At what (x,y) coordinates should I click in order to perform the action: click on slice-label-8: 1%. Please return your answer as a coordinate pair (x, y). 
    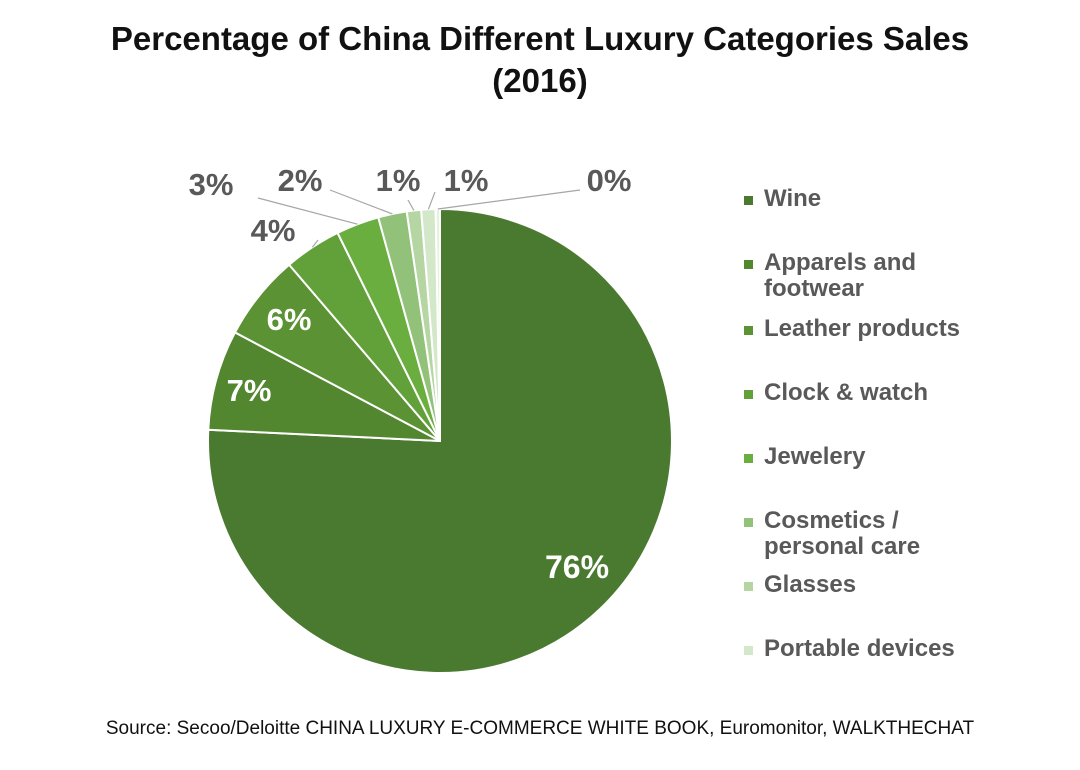
    Looking at the image, I should click on (466, 180).